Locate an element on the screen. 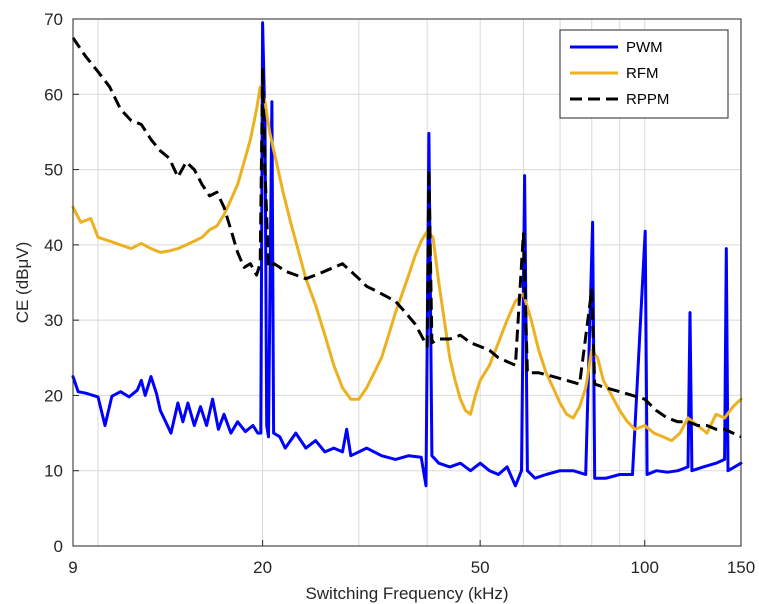  legend-label-rppm: RPPM is located at coordinates (647, 99).